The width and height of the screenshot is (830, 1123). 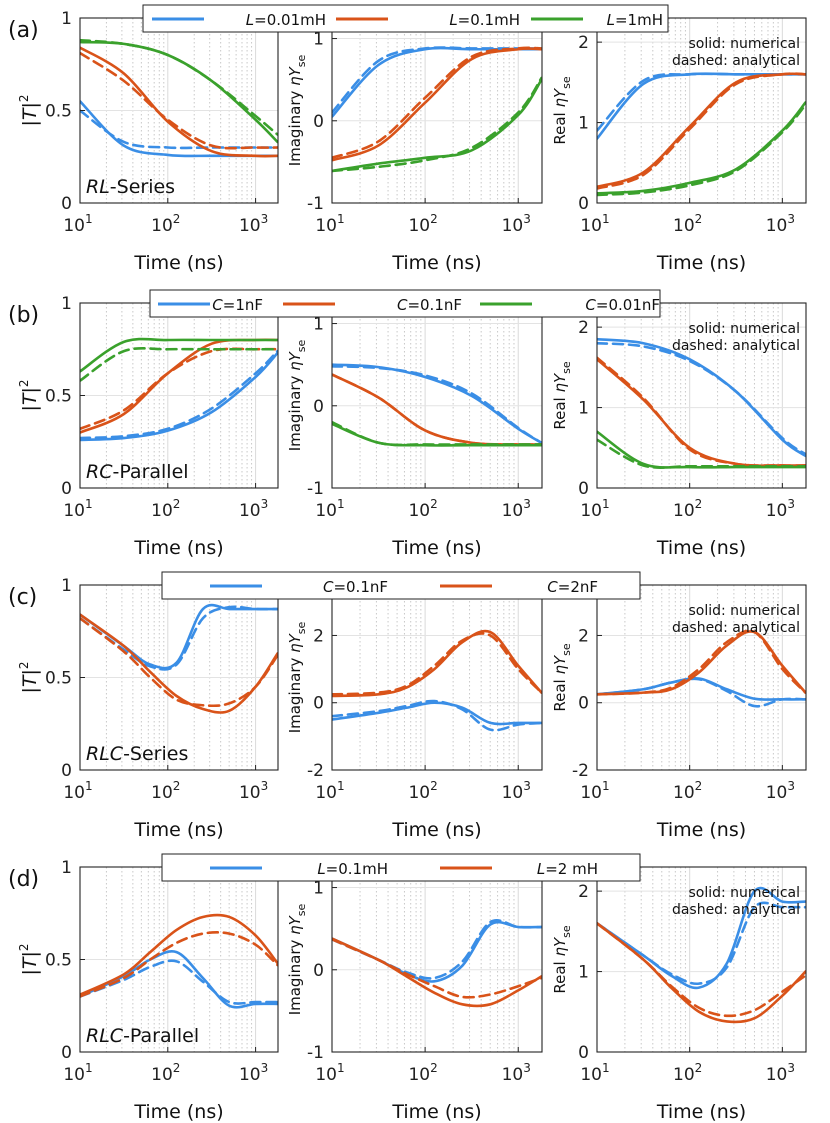 I want to click on axes-frame, so click(x=701, y=959).